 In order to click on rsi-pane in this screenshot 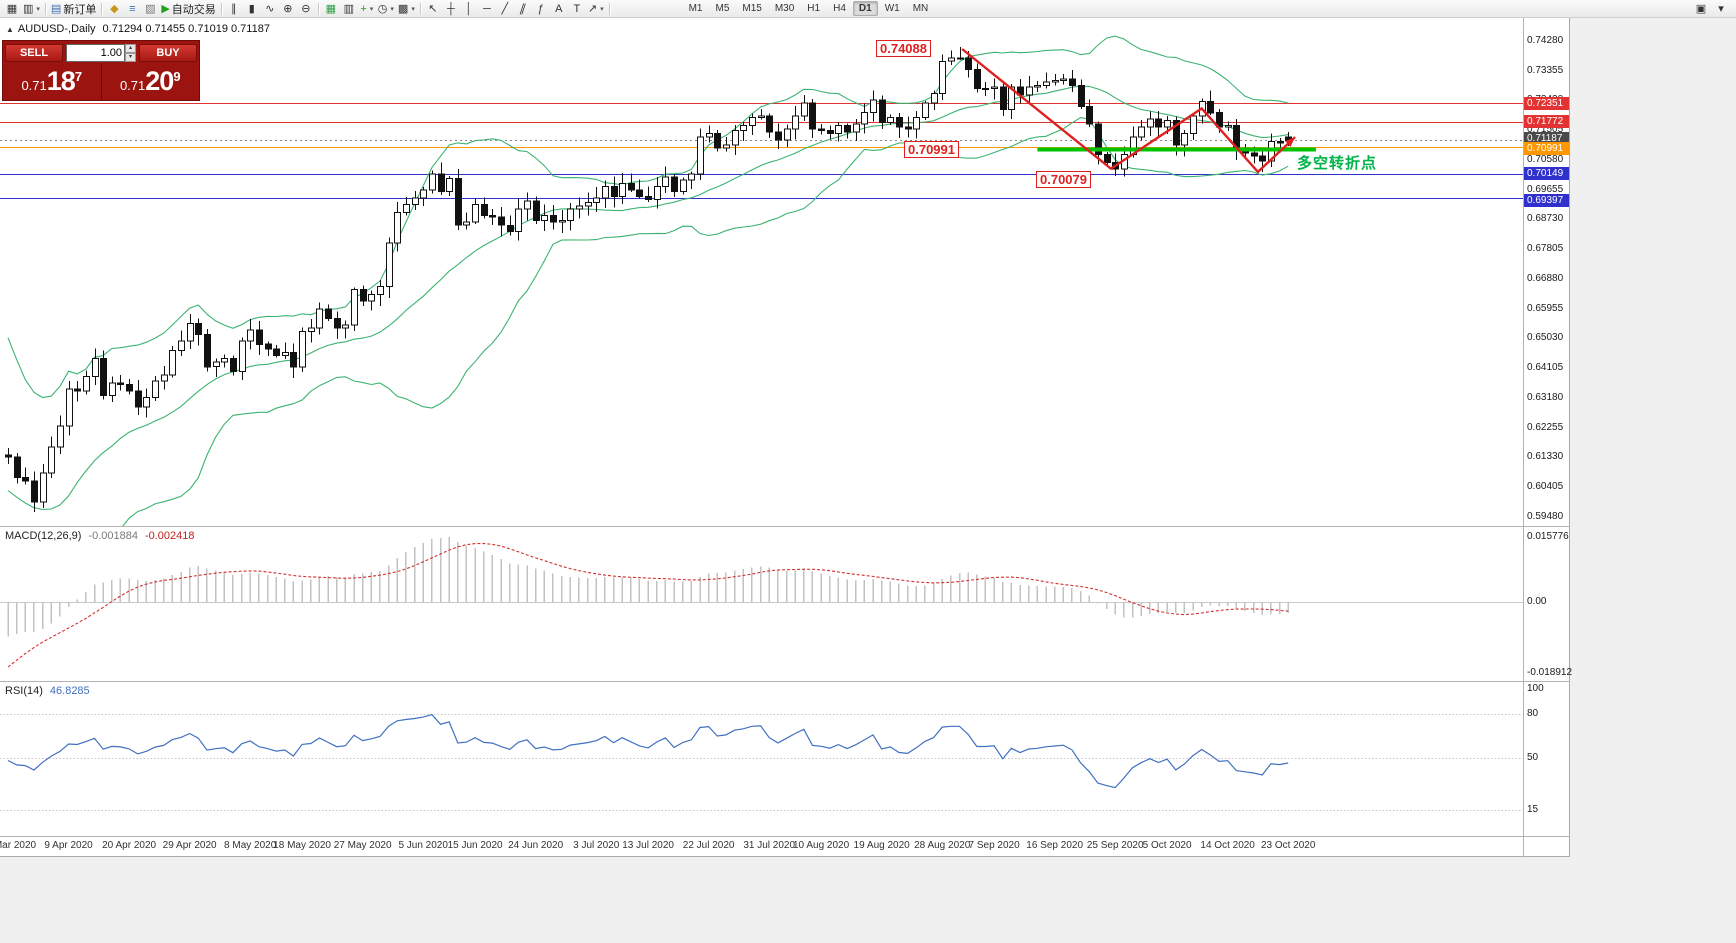, I will do `click(761, 759)`.